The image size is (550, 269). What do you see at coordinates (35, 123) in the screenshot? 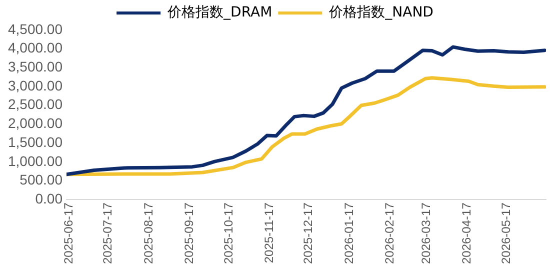
I see `y-tick-label: 2,000.00` at bounding box center [35, 123].